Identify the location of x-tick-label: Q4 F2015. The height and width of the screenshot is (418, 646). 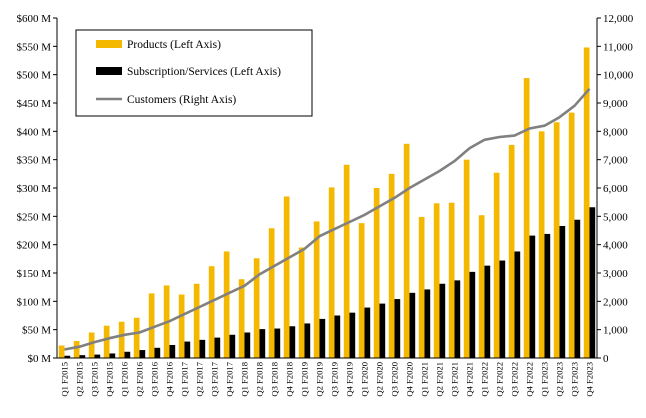
(110, 379).